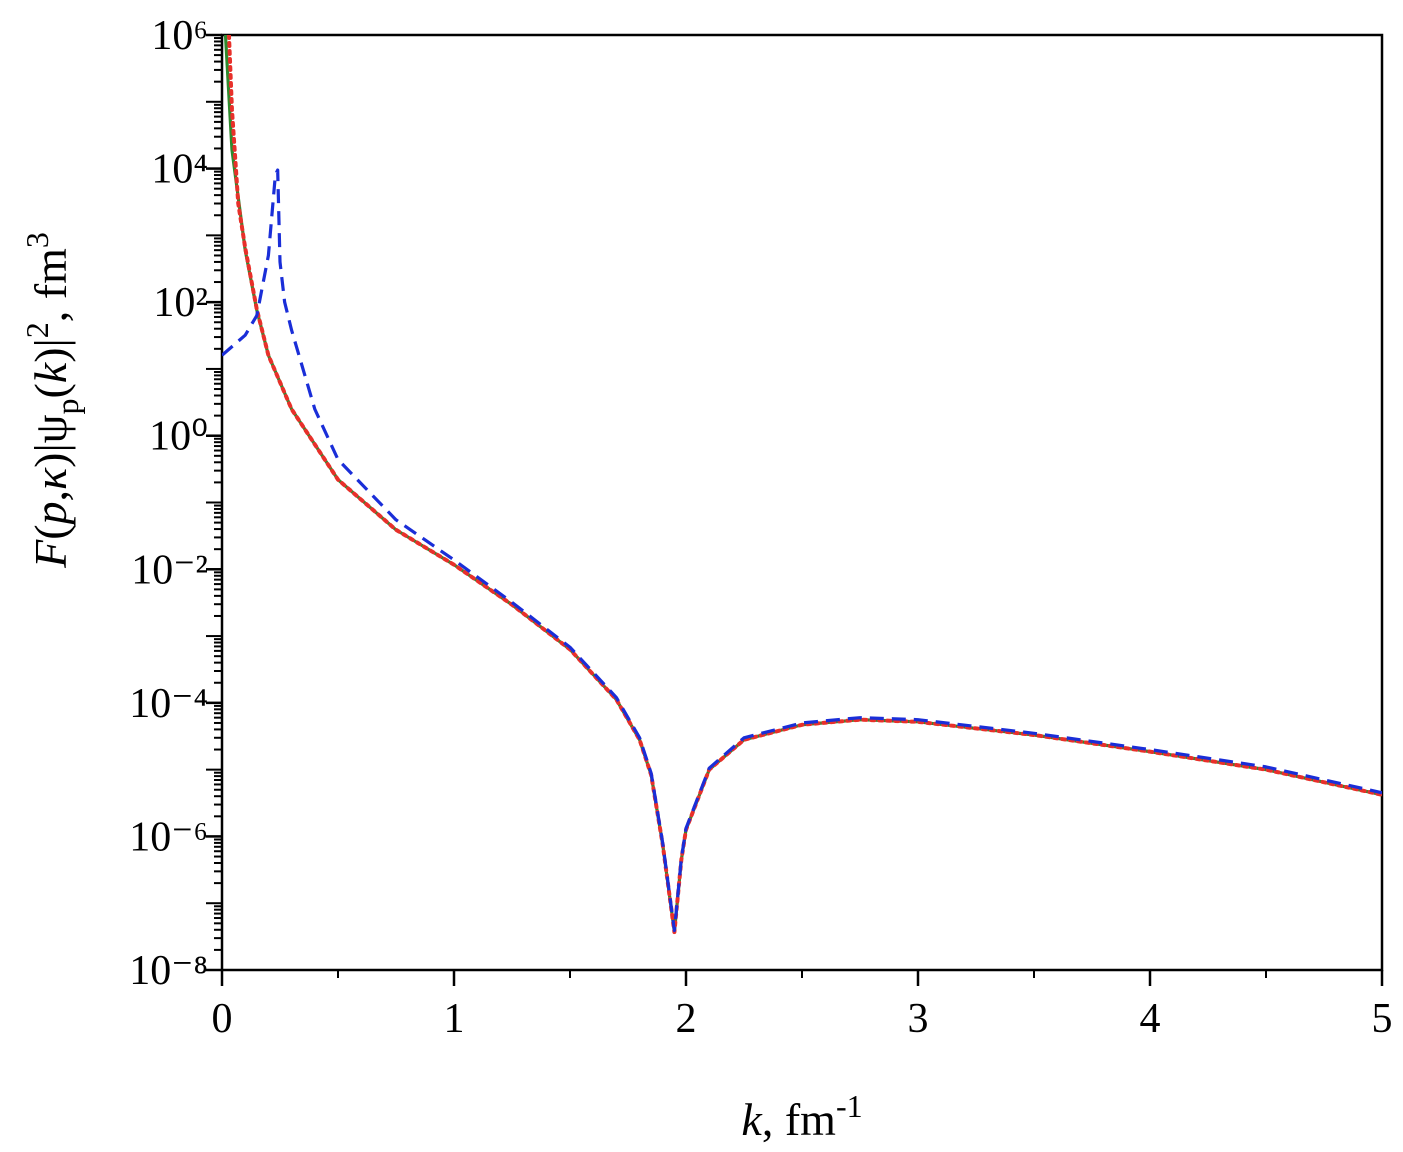 The image size is (1403, 1152). What do you see at coordinates (686, 1019) in the screenshot?
I see `x-tick-label: 2` at bounding box center [686, 1019].